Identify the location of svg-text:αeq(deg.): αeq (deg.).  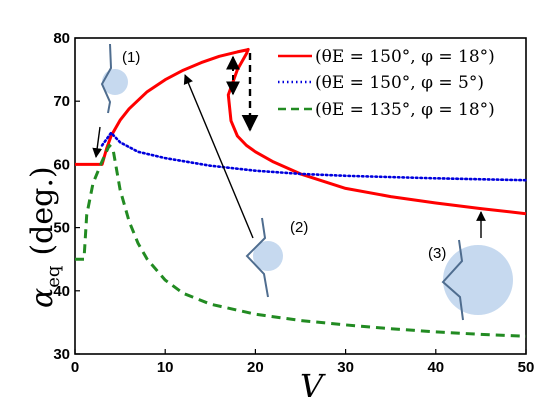
(44, 237).